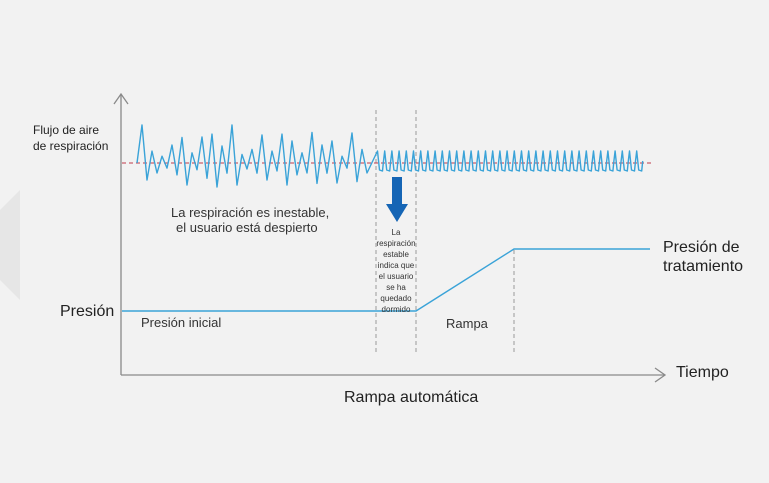 The image size is (769, 483). Describe the element at coordinates (66, 130) in the screenshot. I see `flow-label-line1: Flujo de aire` at that location.